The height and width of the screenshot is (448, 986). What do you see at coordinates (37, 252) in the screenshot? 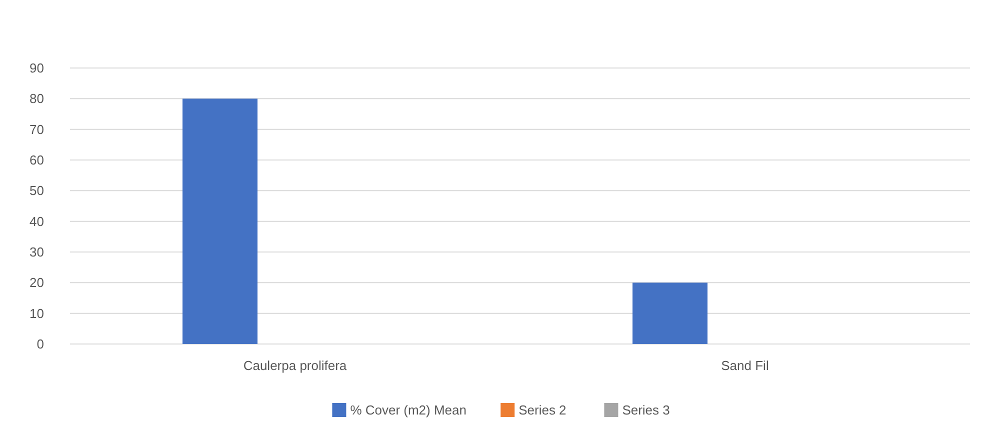
I see `y-tick-label: 30` at bounding box center [37, 252].